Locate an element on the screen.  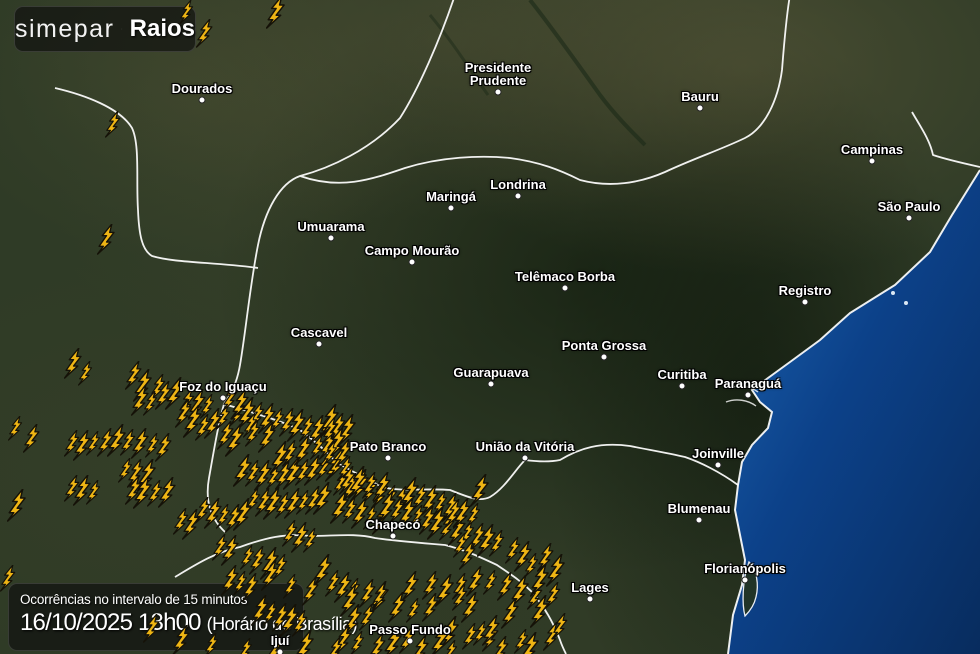
simepar-logo: simepar Raios is located at coordinates (105, 29).